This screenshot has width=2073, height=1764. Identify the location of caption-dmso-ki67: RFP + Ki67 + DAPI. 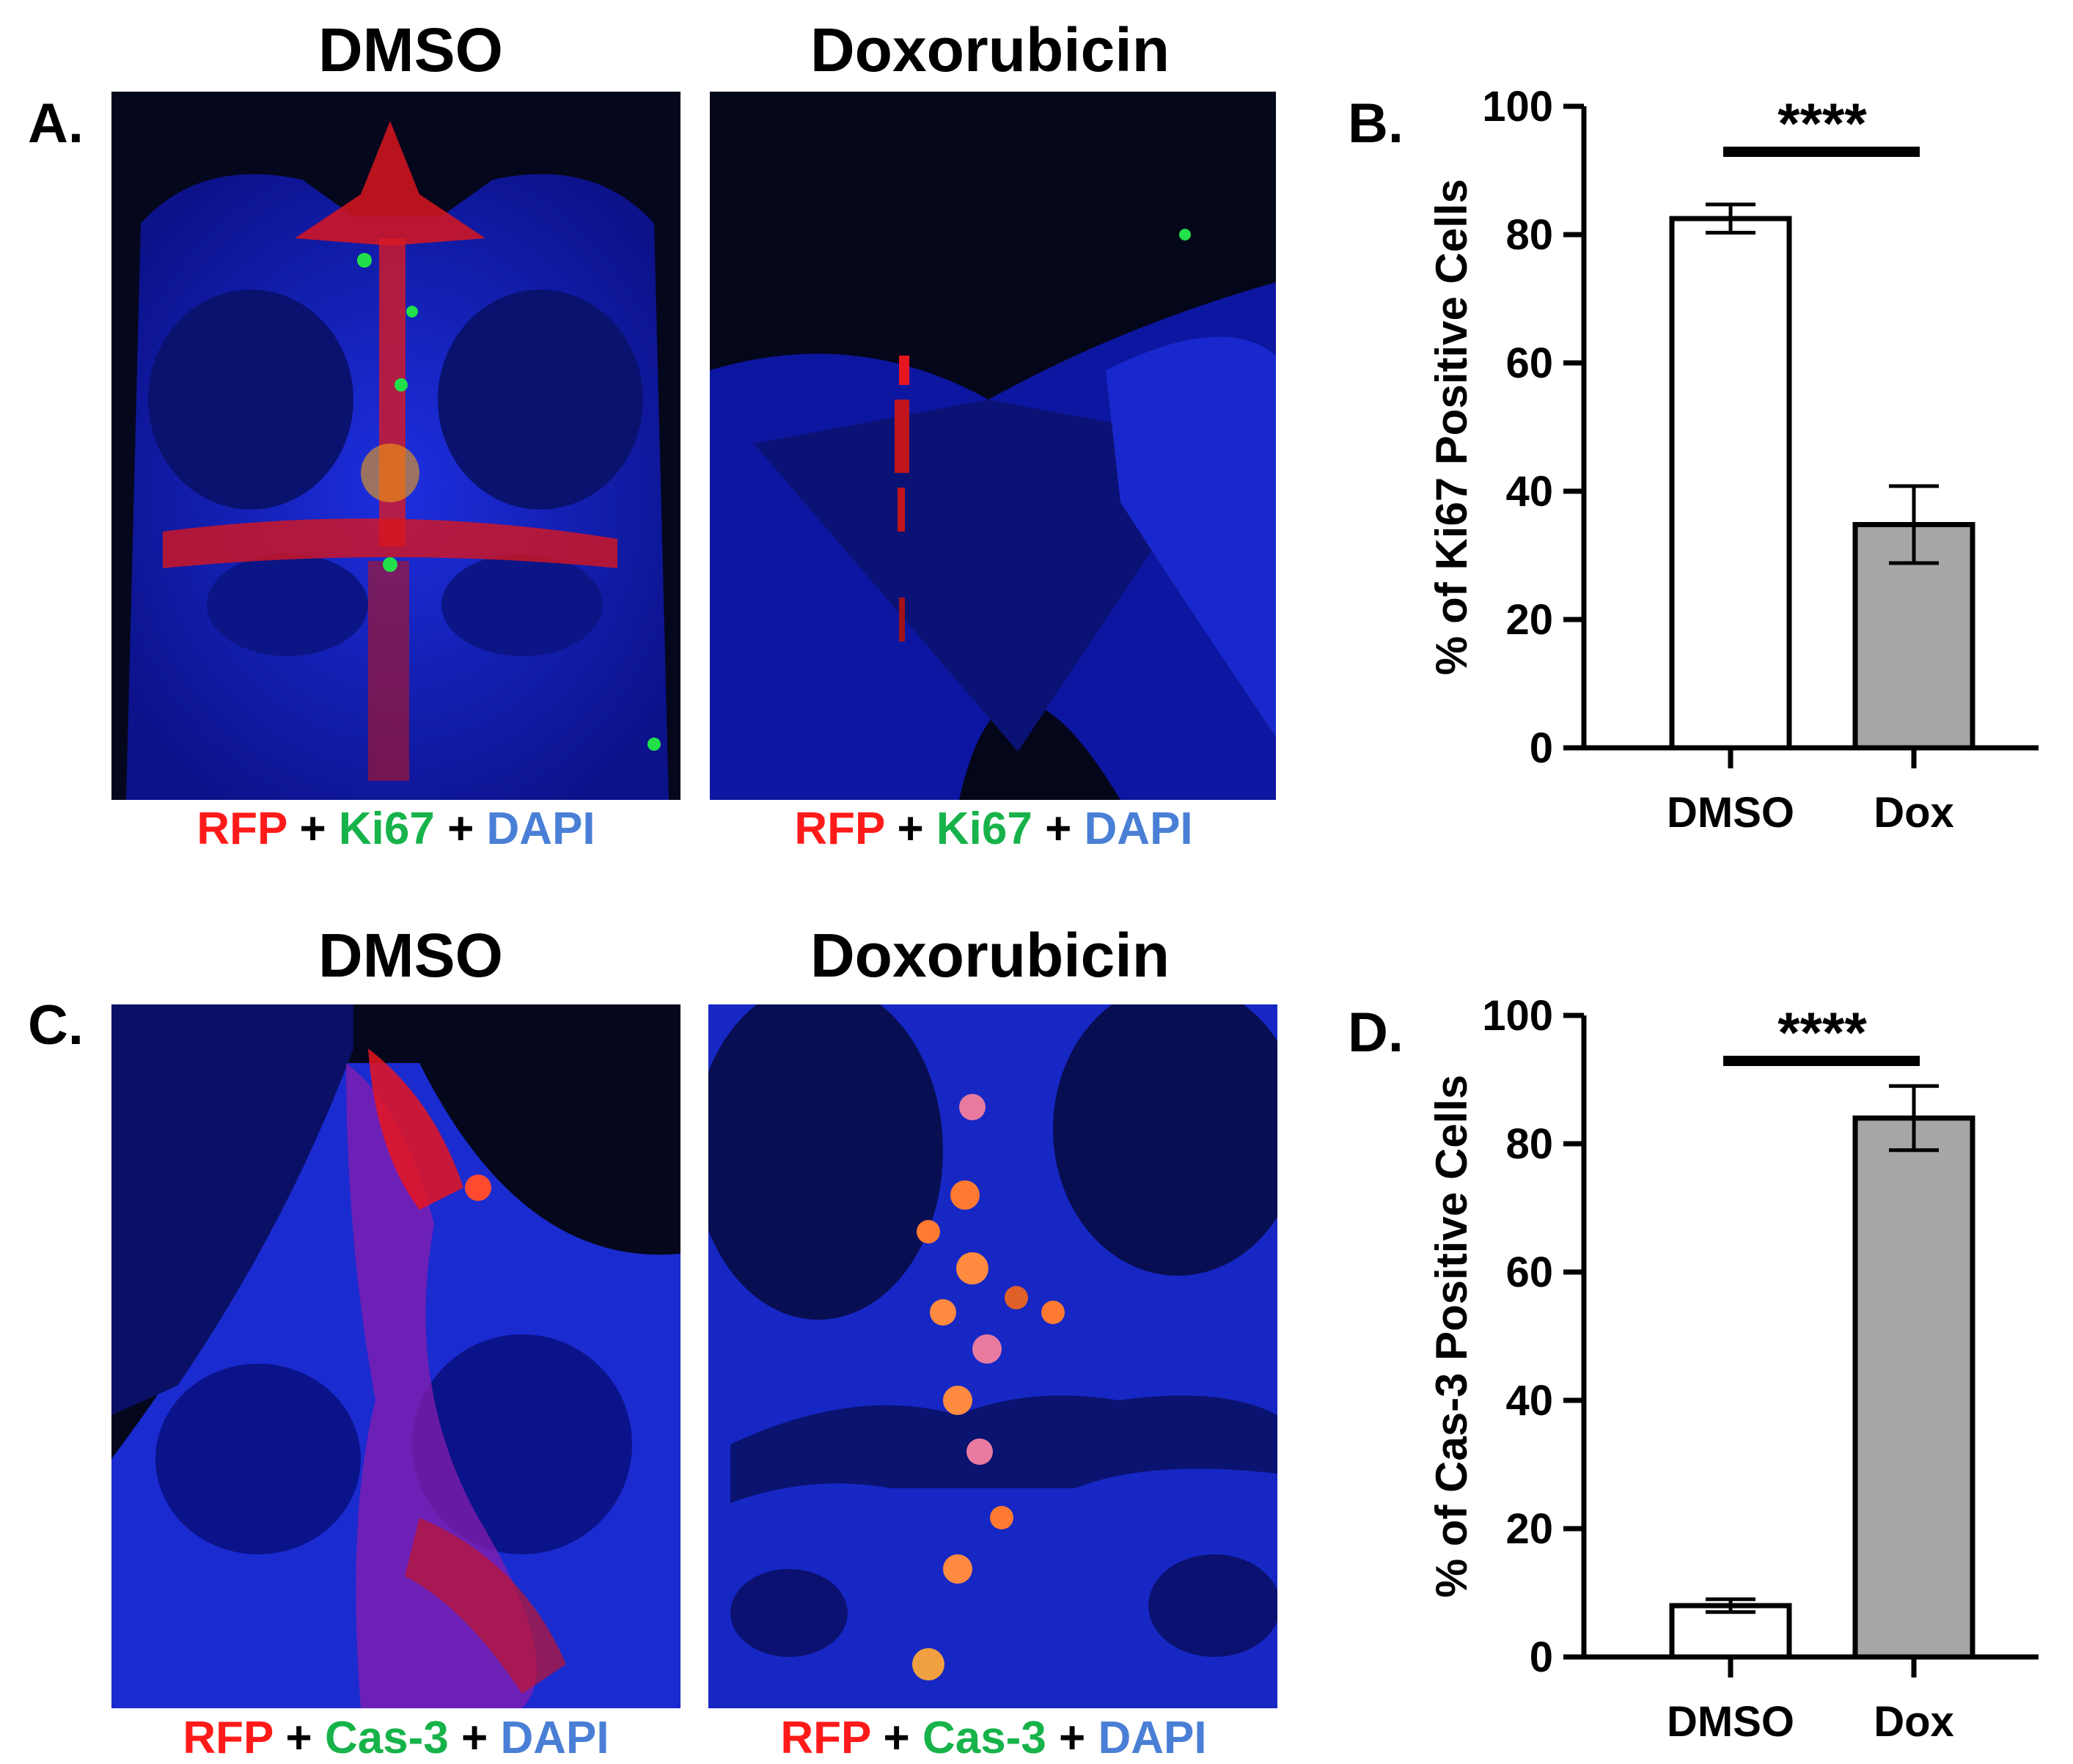
(396, 829).